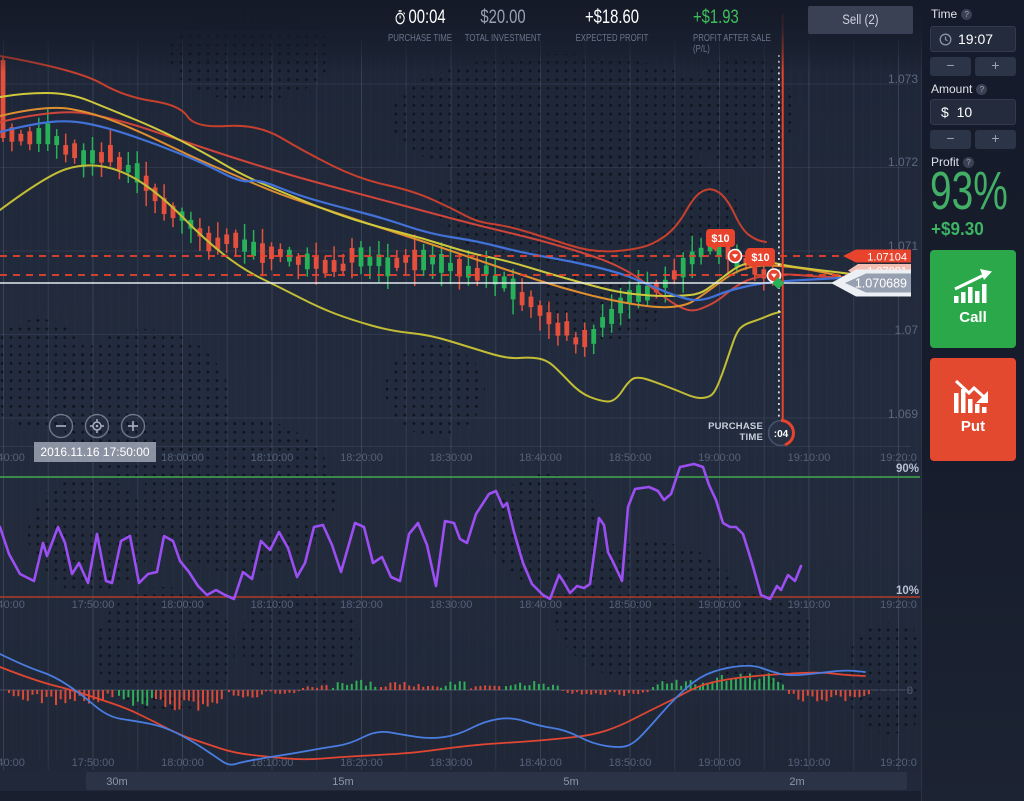  What do you see at coordinates (881, 284) in the screenshot?
I see `svg-text: 1.070689` at bounding box center [881, 284].